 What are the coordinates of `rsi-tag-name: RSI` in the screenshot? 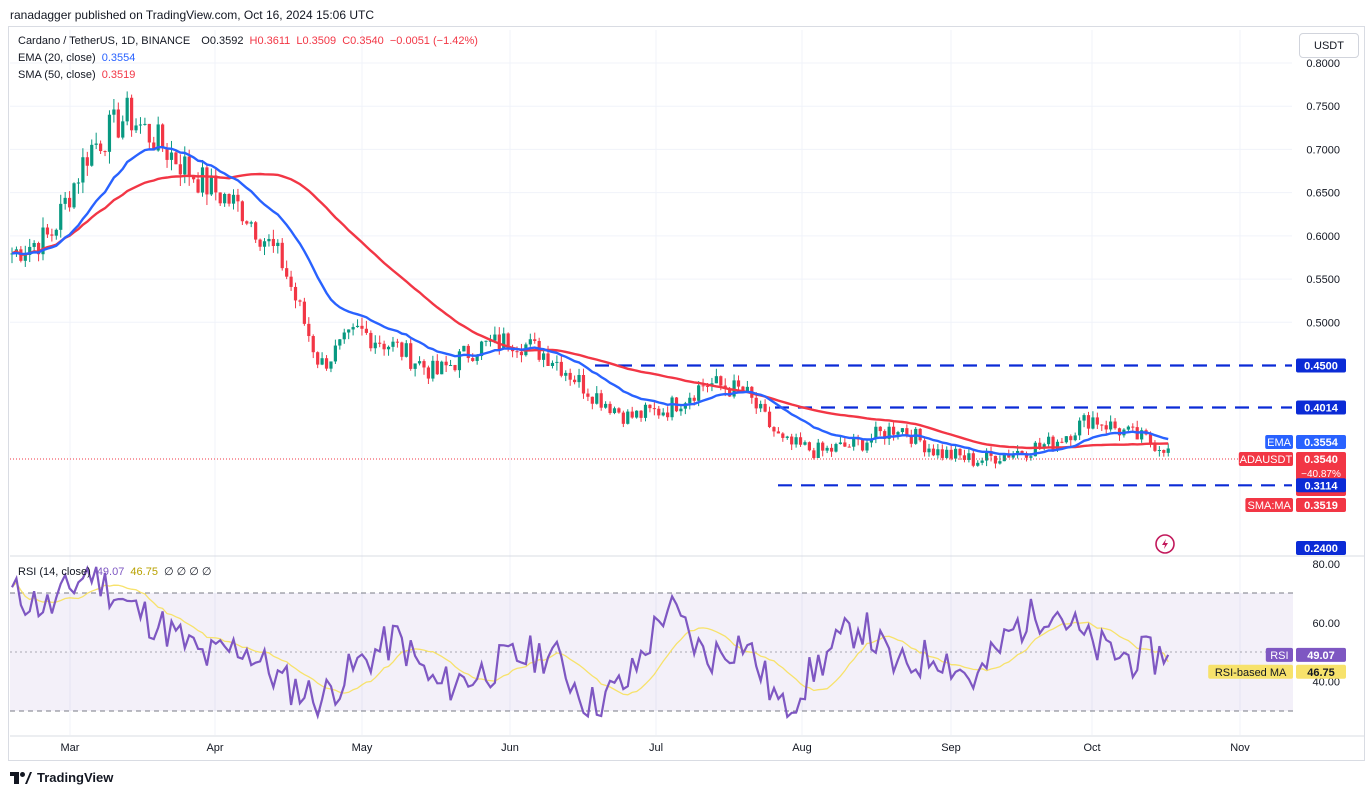 It's located at (1279, 656).